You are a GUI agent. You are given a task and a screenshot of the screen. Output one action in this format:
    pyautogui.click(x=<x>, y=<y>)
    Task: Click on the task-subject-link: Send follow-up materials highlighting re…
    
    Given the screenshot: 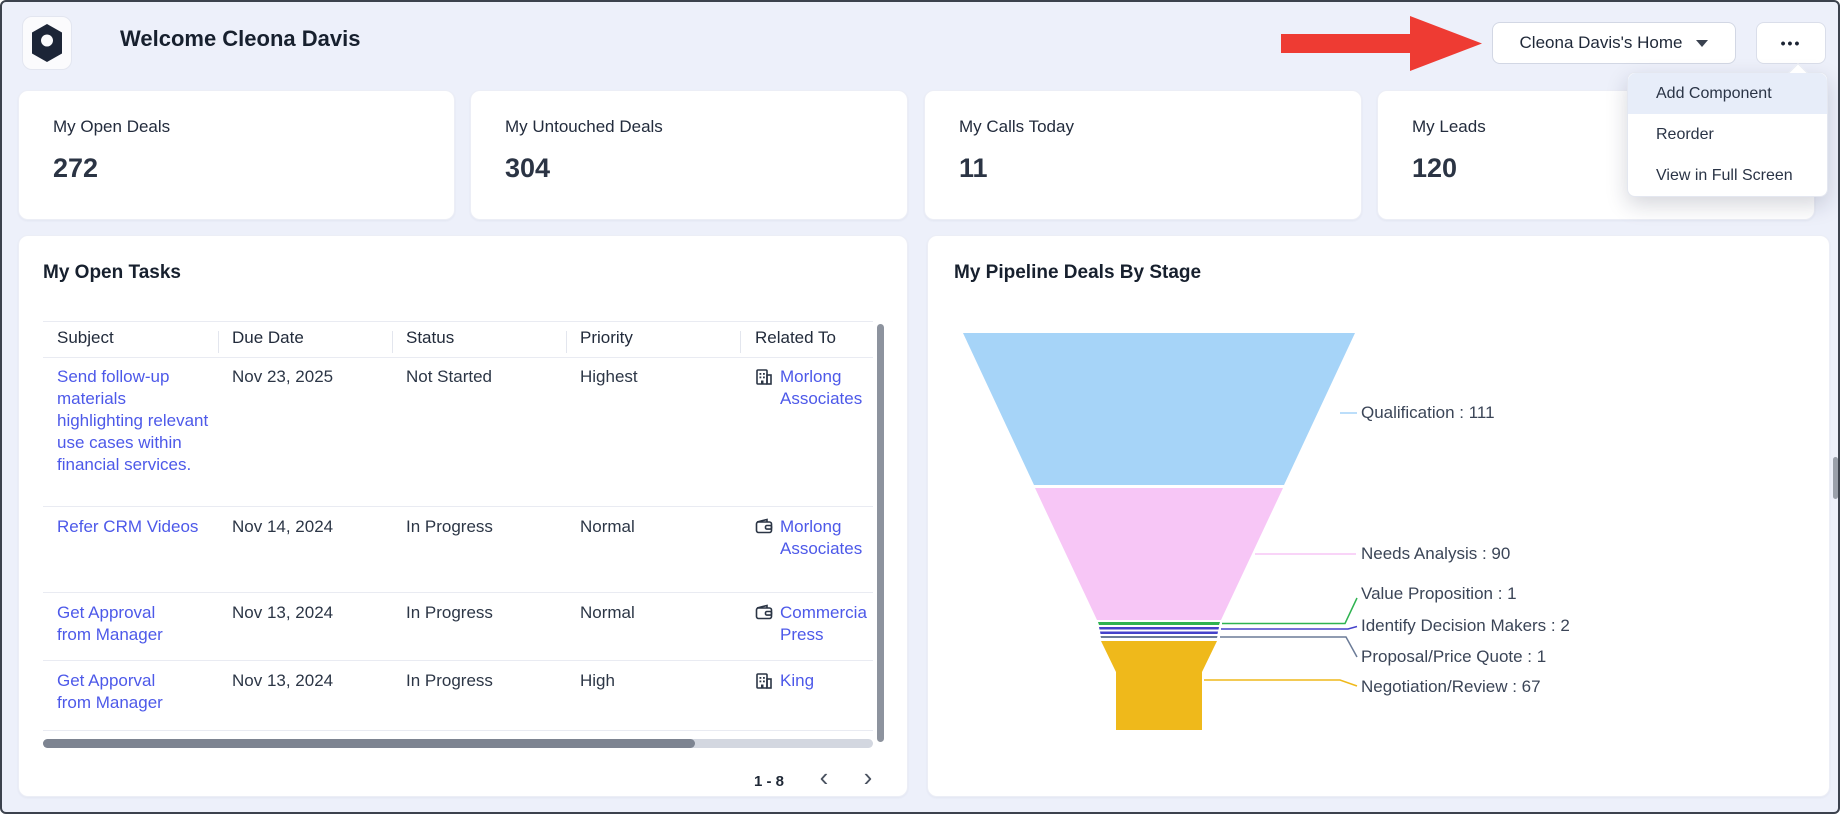 What is the action you would take?
    pyautogui.click(x=133, y=420)
    